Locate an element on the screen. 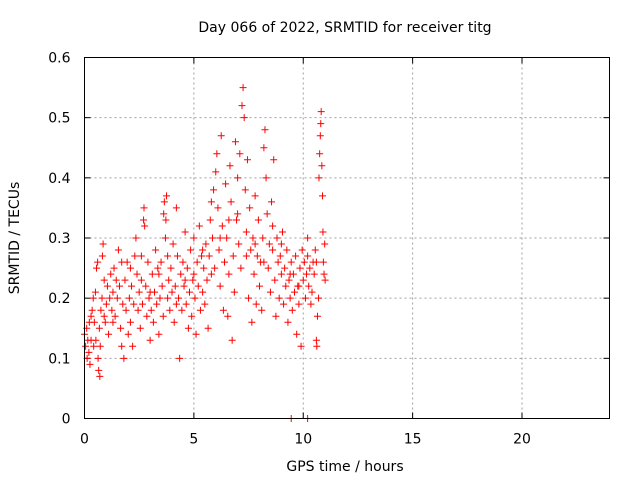  x-axis-label: GPS time / hours is located at coordinates (344, 467).